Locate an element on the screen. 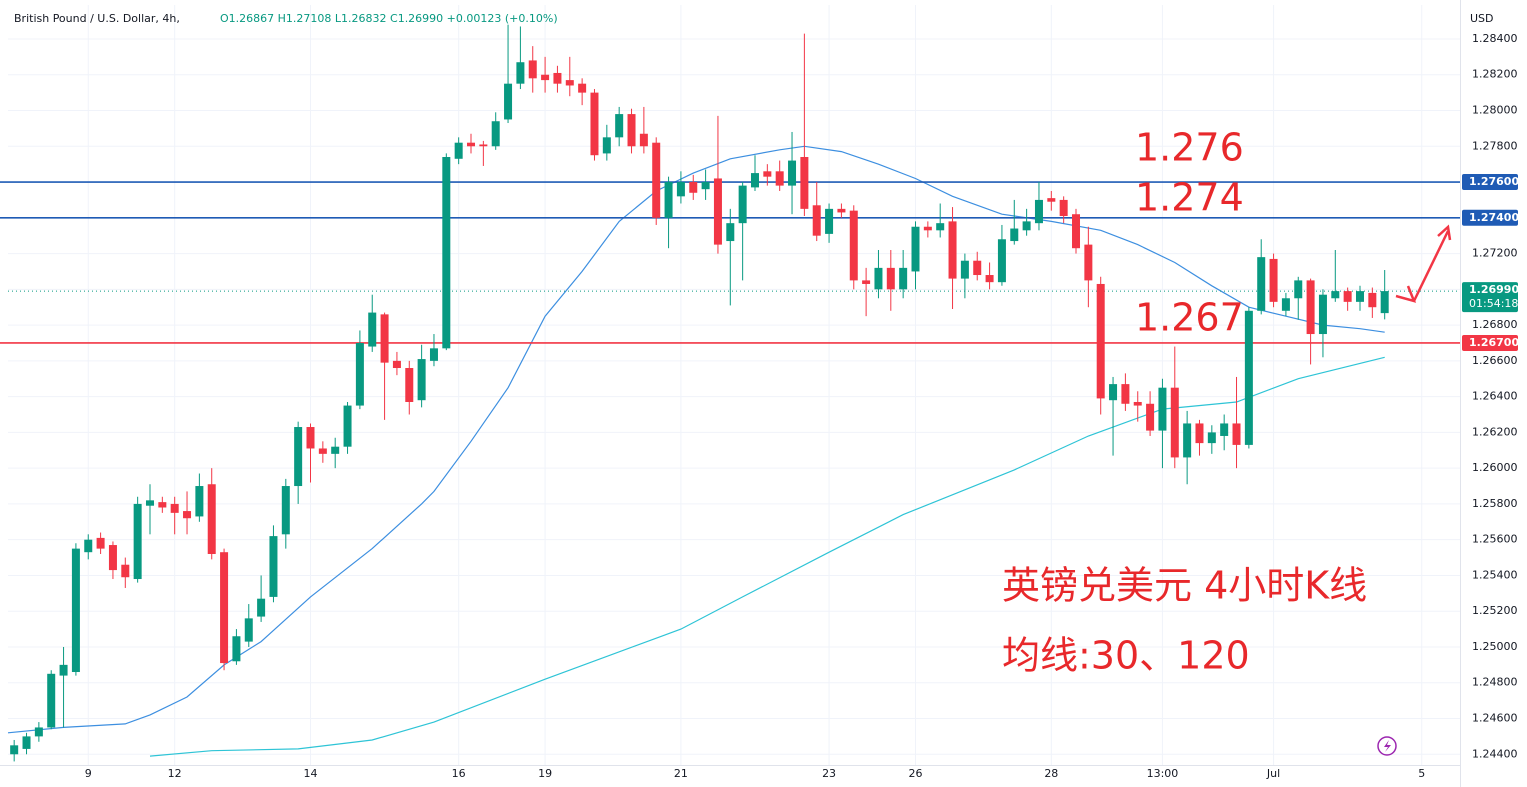 The image size is (1527, 787). currency-label: USD is located at coordinates (1482, 18).